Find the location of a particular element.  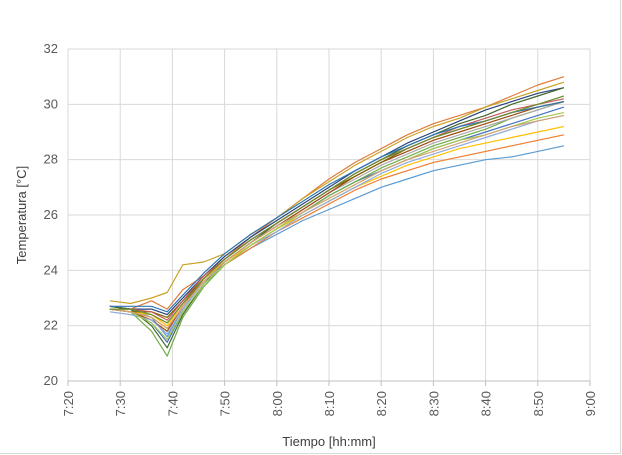

x-tick-label: 7:20 is located at coordinates (68, 403).